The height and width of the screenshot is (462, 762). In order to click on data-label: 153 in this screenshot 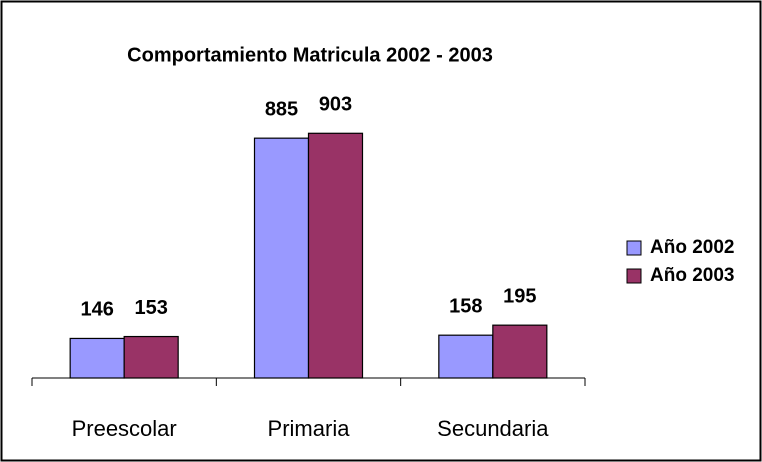, I will do `click(150, 308)`.